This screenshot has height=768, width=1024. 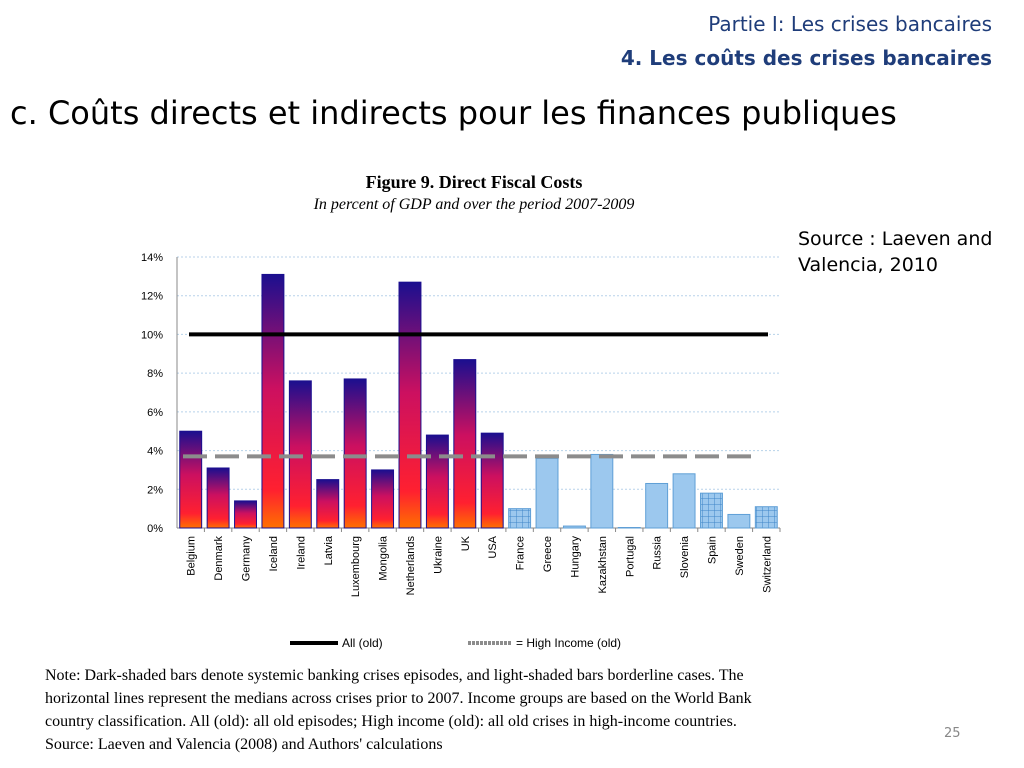 What do you see at coordinates (850, 24) in the screenshot?
I see `section-header: Partie I: Les crises bancaires` at bounding box center [850, 24].